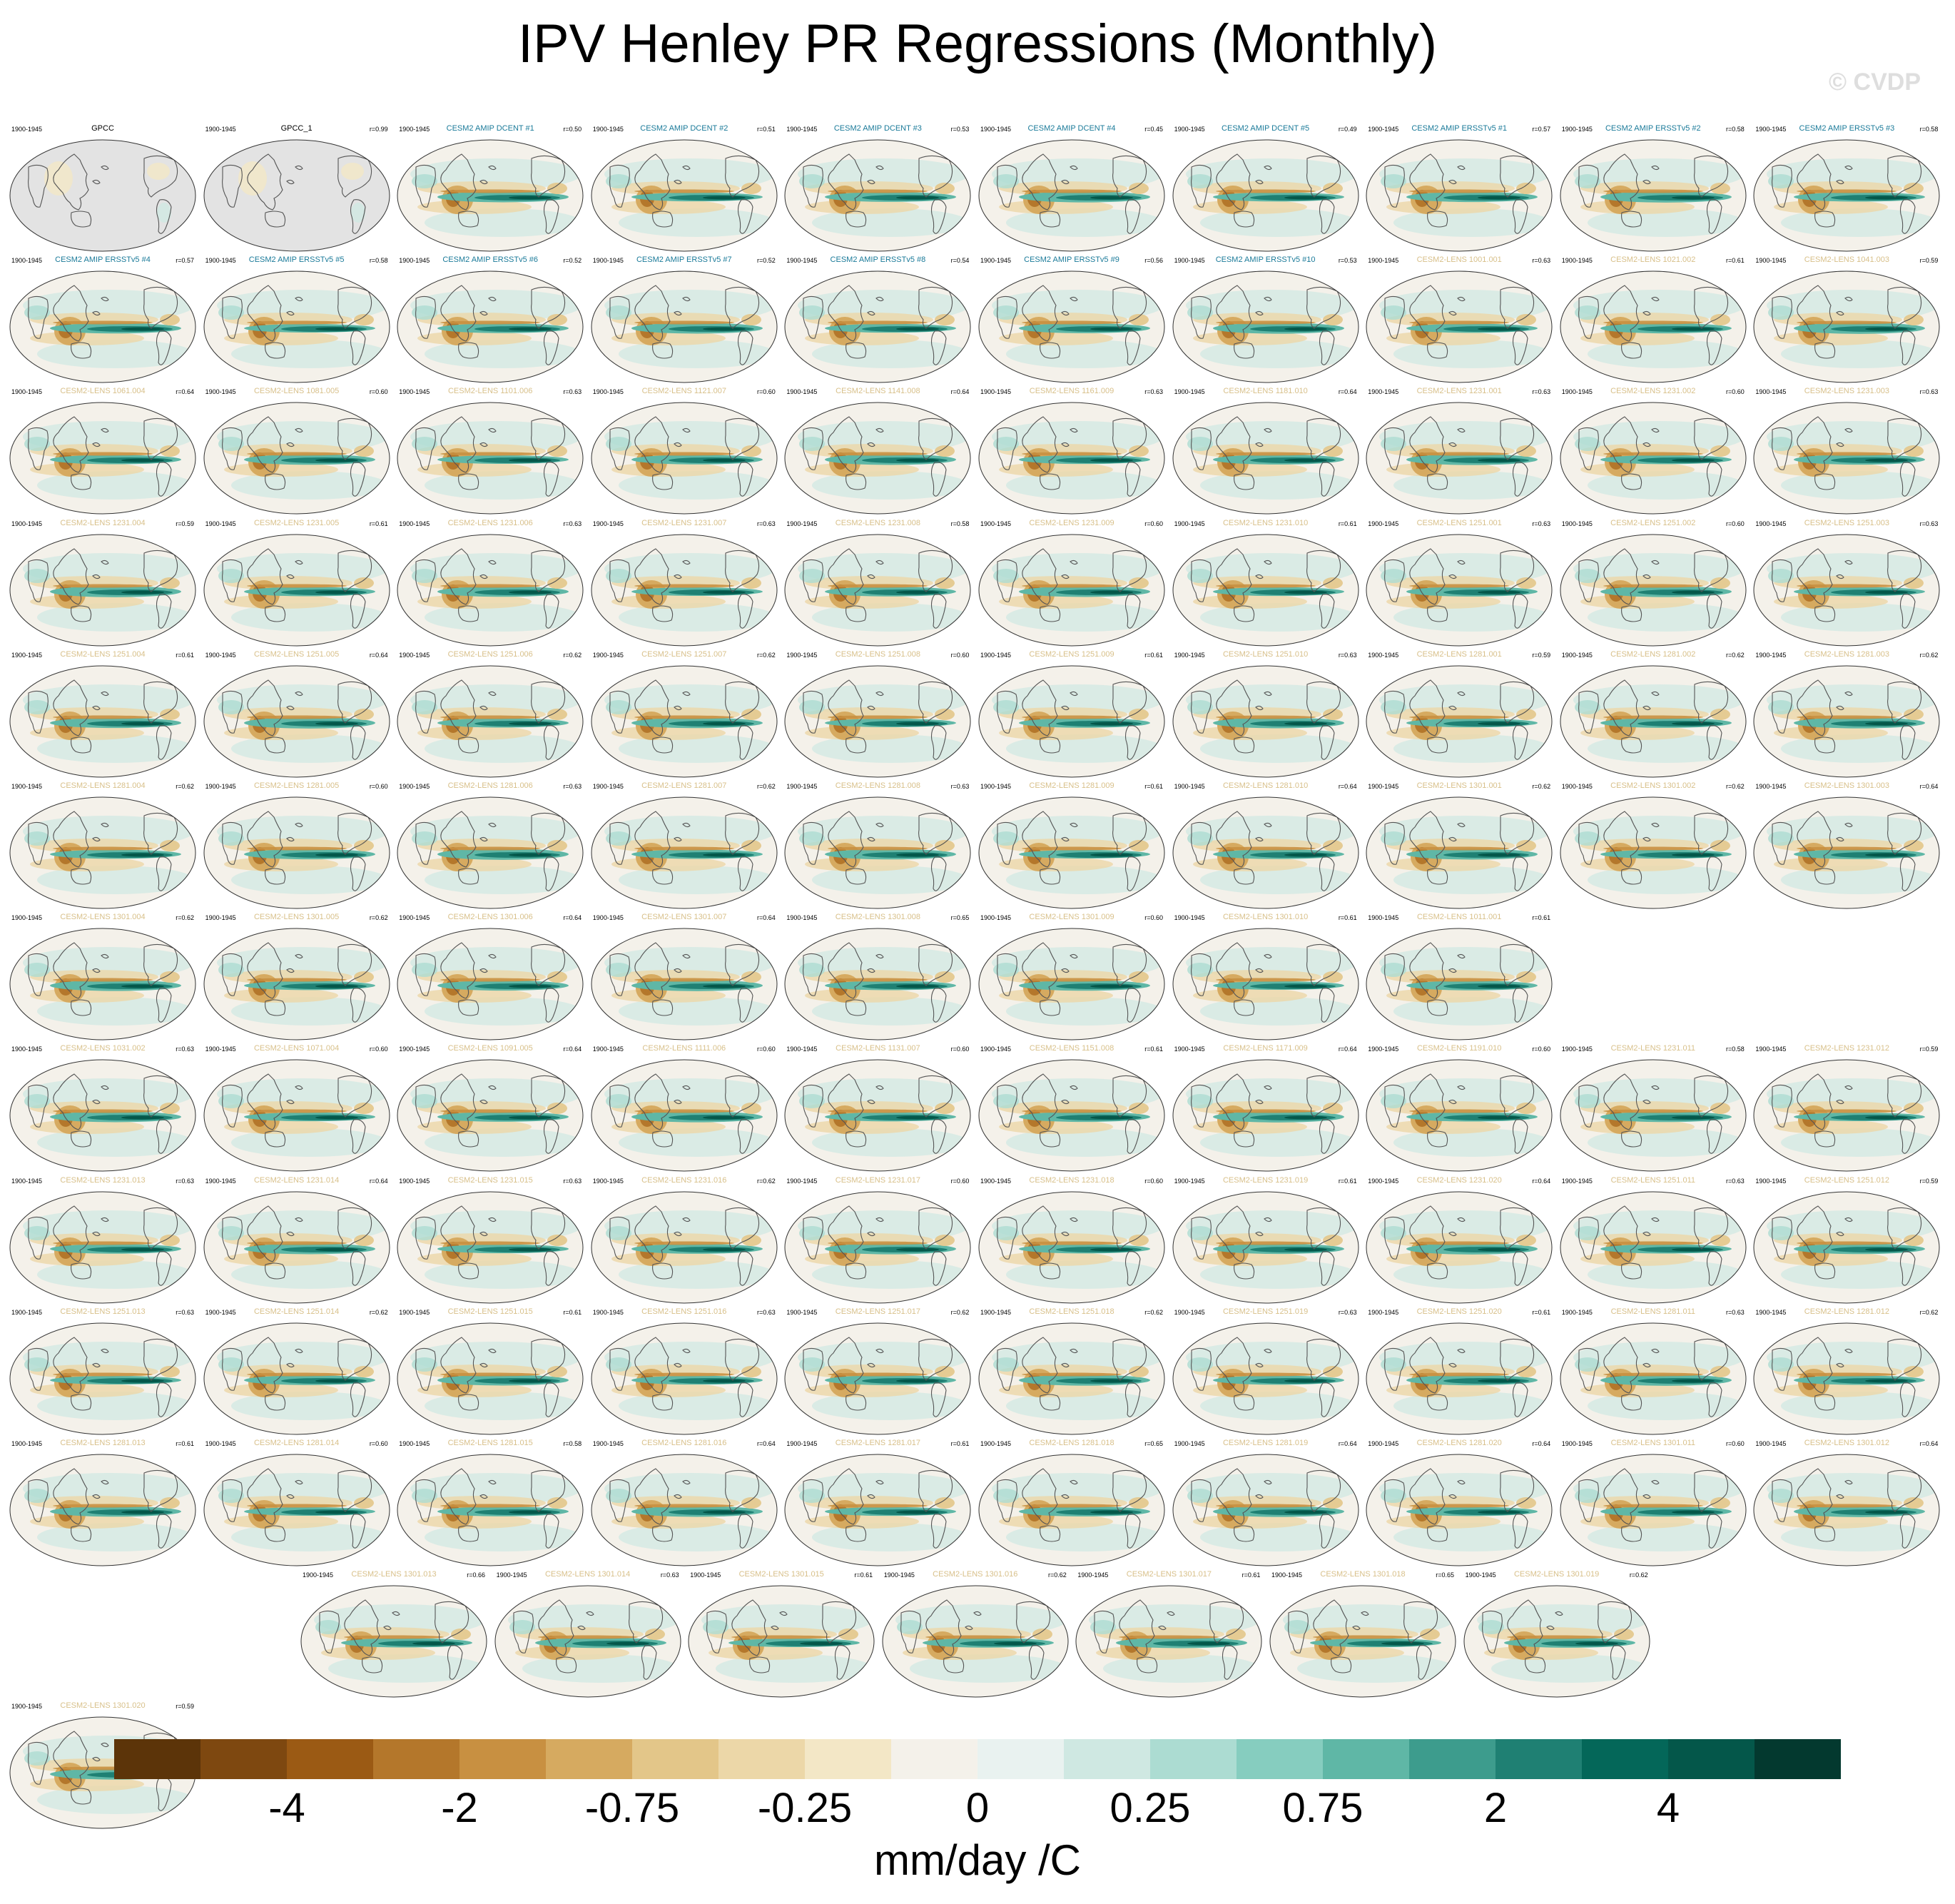 The height and width of the screenshot is (1904, 1955). I want to click on panel-title: CESM2-LENS 1071.004, so click(296, 1048).